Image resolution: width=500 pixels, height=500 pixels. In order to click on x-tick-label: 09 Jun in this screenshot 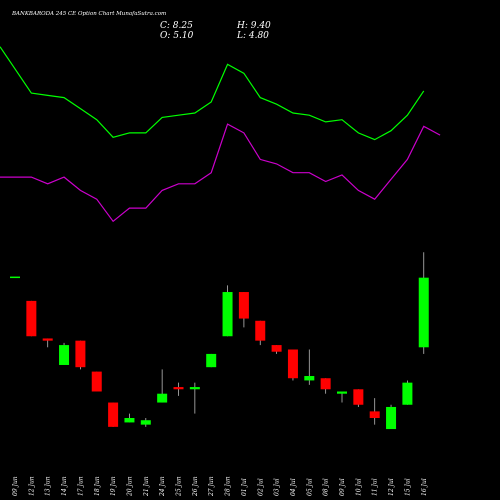, I will do `click(15, 486)`.